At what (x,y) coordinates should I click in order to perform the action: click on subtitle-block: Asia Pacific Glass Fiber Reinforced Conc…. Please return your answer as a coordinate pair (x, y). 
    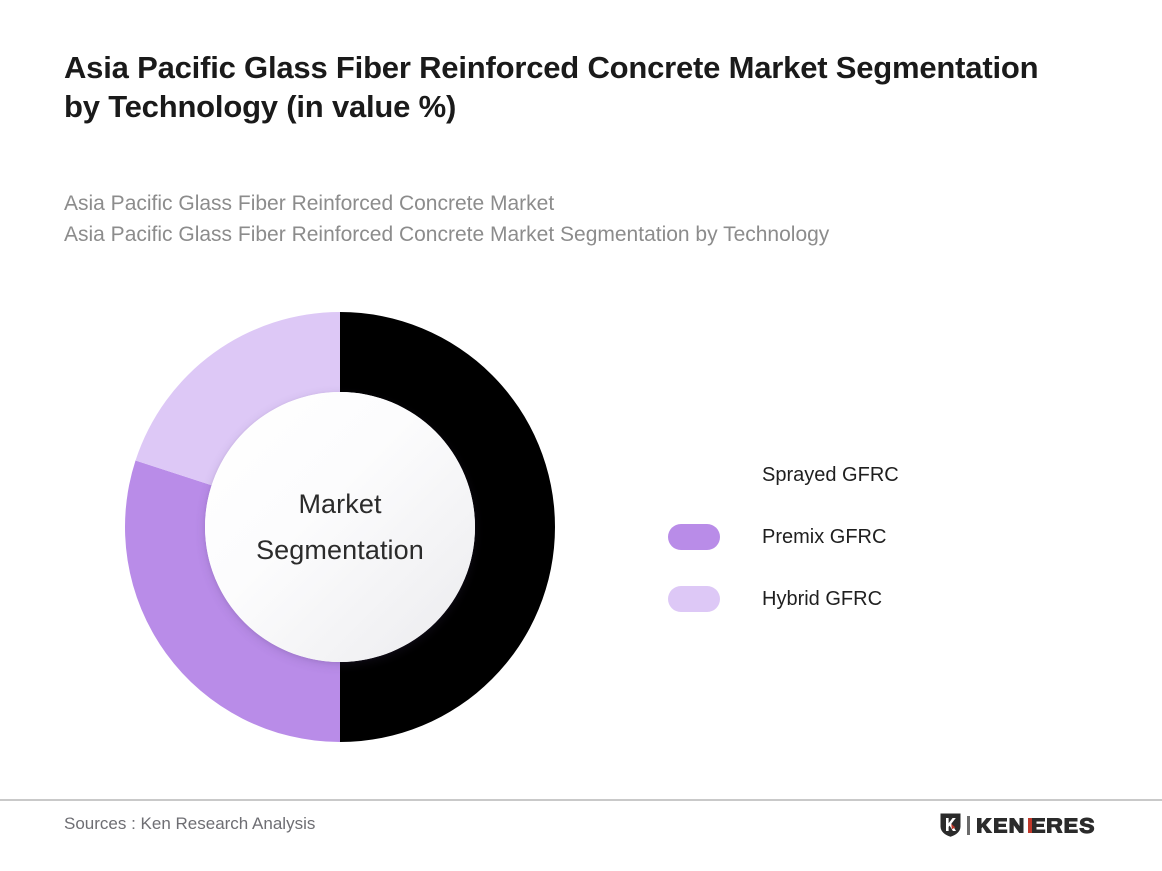
    Looking at the image, I should click on (584, 219).